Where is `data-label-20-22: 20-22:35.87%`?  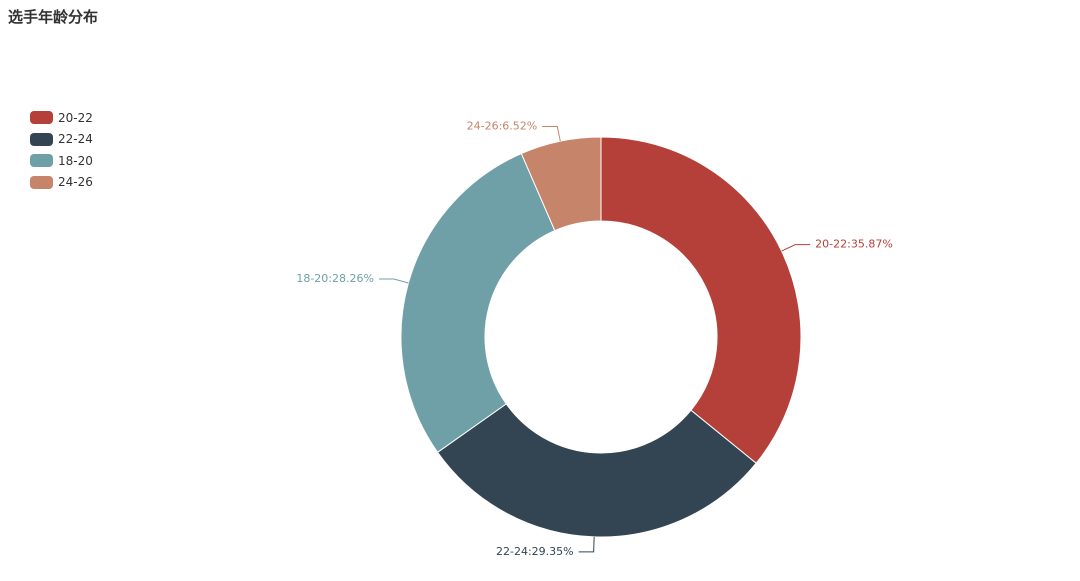 data-label-20-22: 20-22:35.87% is located at coordinates (854, 244).